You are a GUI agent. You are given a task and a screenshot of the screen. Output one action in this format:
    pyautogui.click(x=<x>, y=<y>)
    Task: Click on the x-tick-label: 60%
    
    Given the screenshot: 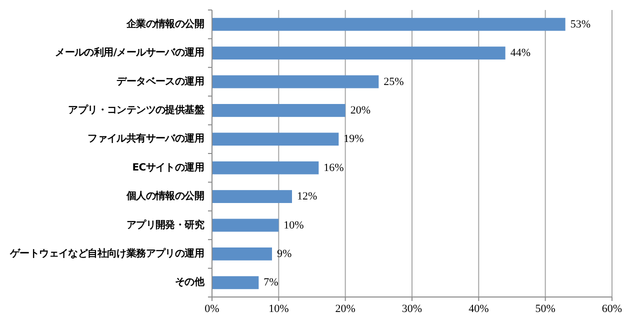 What is the action you would take?
    pyautogui.click(x=612, y=309)
    